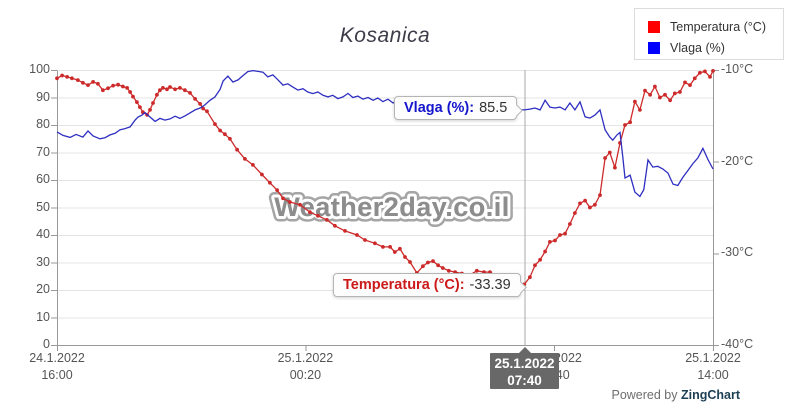 This screenshot has height=420, width=792. What do you see at coordinates (43, 179) in the screenshot?
I see `y-left-tick-label: 60` at bounding box center [43, 179].